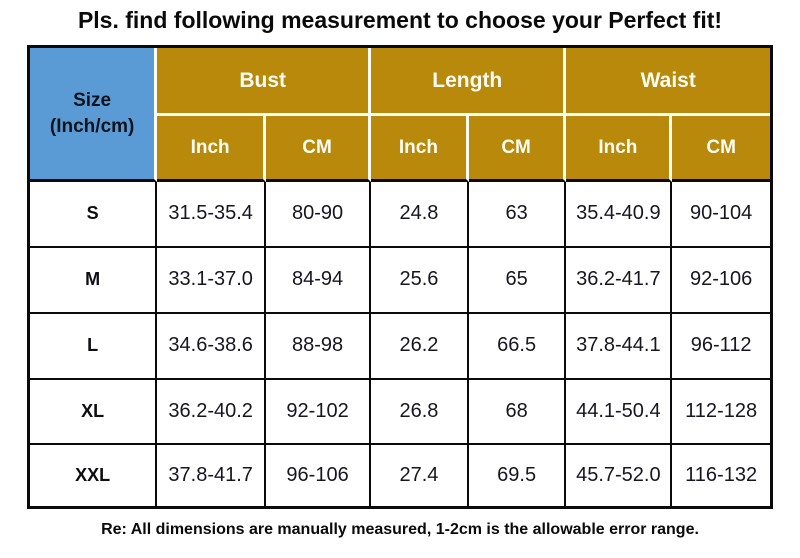 The width and height of the screenshot is (800, 558). What do you see at coordinates (212, 215) in the screenshot?
I see `measurement-cell: 31.5-35.4` at bounding box center [212, 215].